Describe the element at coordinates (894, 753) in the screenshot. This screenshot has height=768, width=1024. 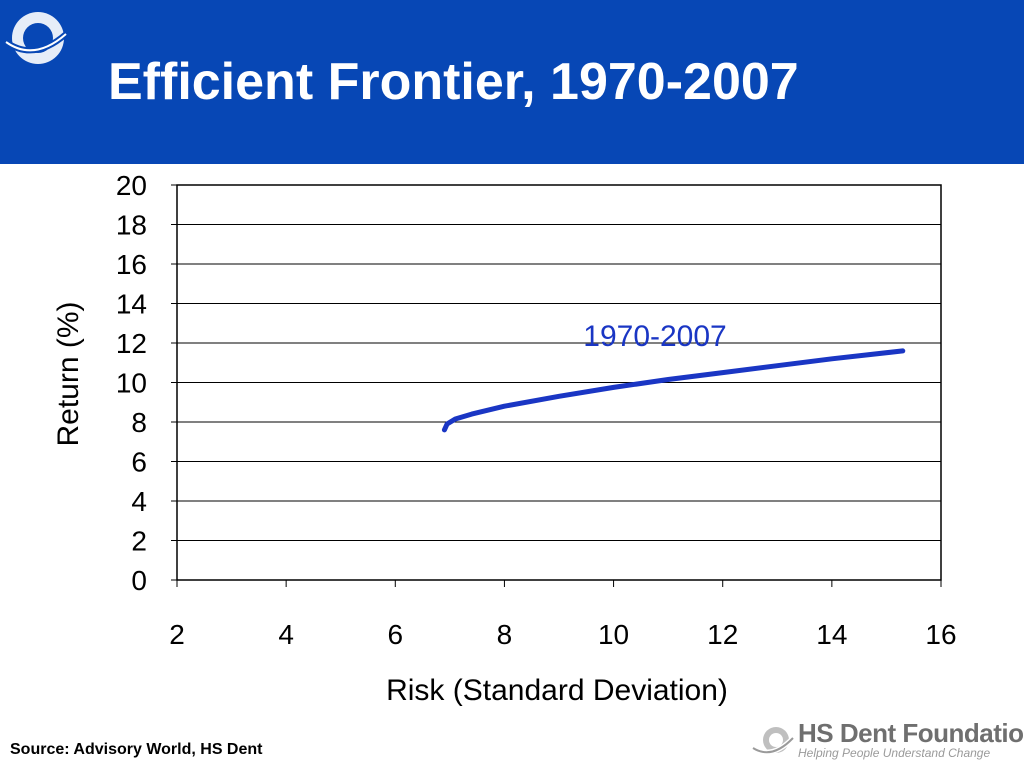
I see `brand-tagline: Helping People Understand Change` at that location.